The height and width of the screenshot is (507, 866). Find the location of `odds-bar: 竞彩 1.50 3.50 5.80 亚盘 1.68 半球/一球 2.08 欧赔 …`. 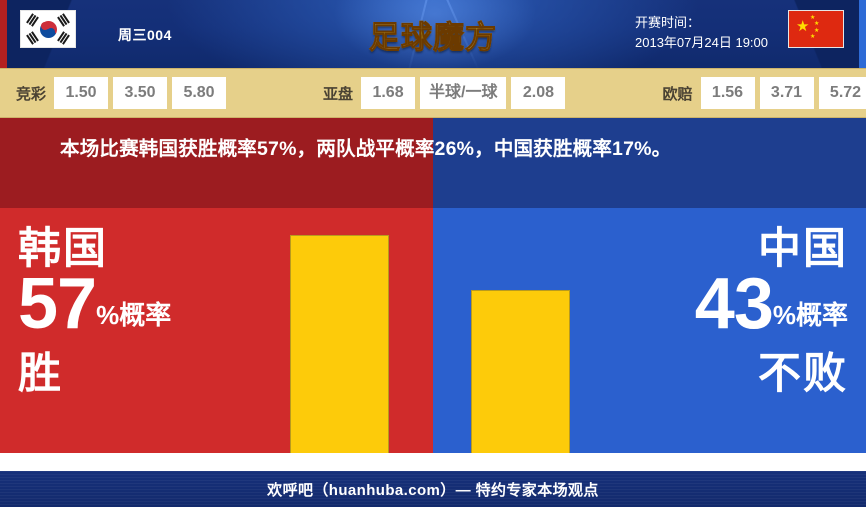

odds-bar: 竞彩 1.50 3.50 5.80 亚盘 1.68 半球/一球 2.08 欧赔 … is located at coordinates (433, 93).